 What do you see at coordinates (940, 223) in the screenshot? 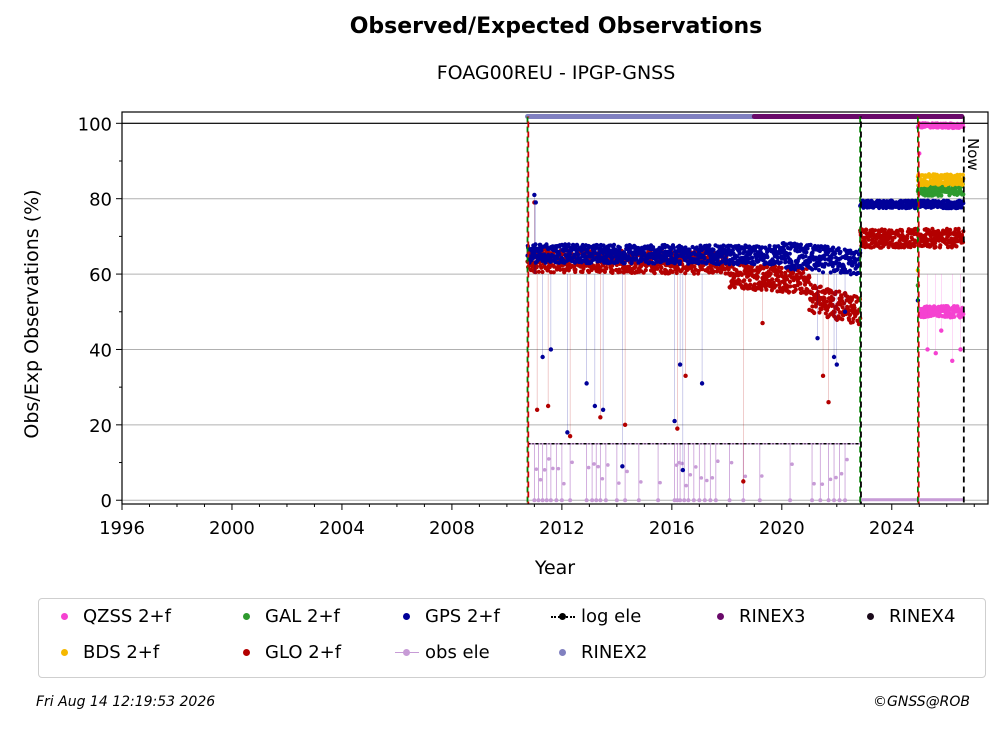
I see `series-bds` at bounding box center [940, 223].